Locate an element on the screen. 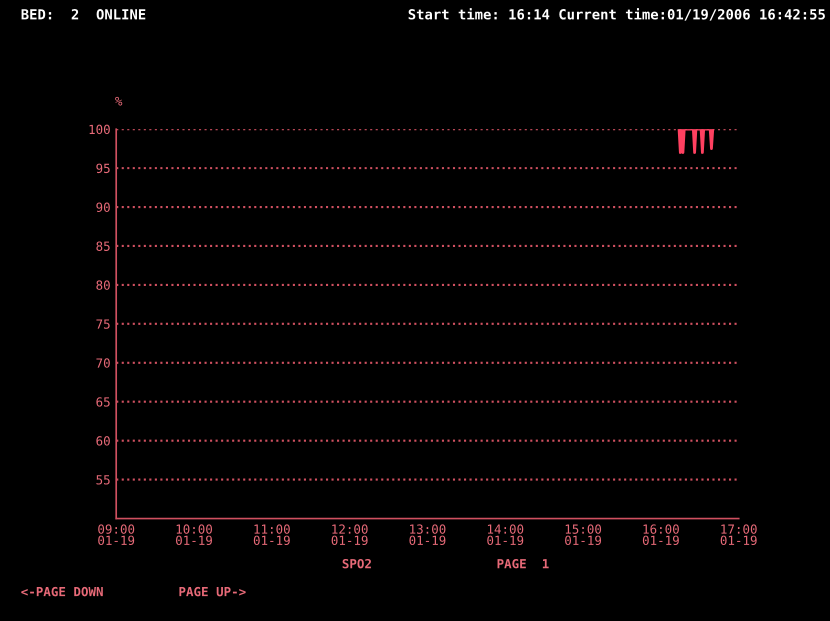 This screenshot has height=621, width=830. x-tick-label: 15:00 01-19 is located at coordinates (583, 535).